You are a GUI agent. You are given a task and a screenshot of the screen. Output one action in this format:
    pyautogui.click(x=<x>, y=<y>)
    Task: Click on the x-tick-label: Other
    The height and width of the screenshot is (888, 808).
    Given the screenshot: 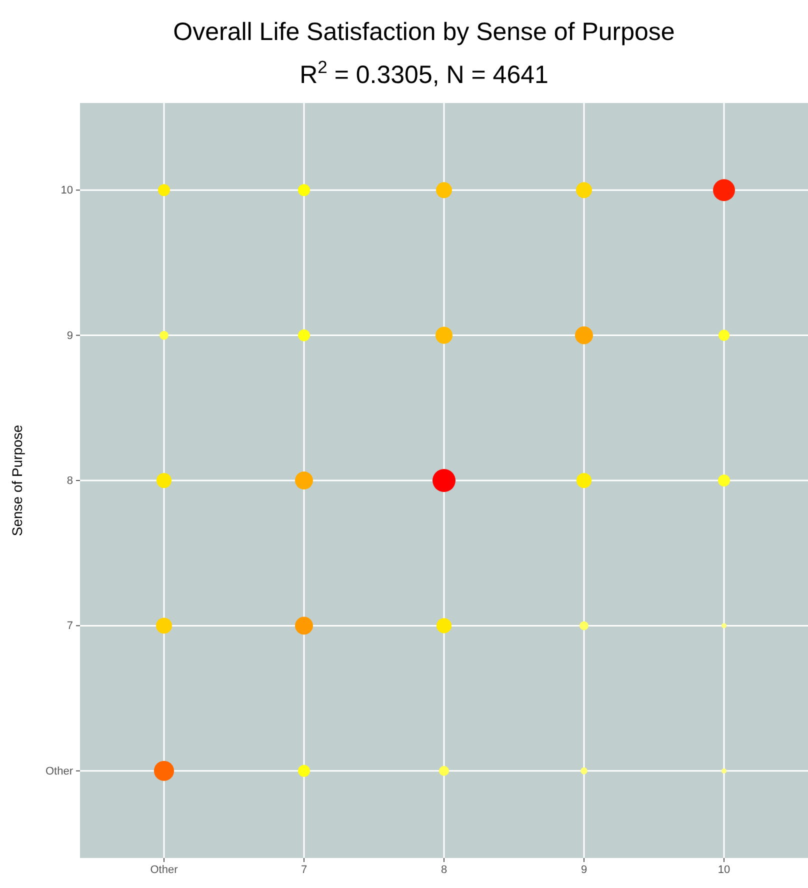 What is the action you would take?
    pyautogui.click(x=164, y=870)
    